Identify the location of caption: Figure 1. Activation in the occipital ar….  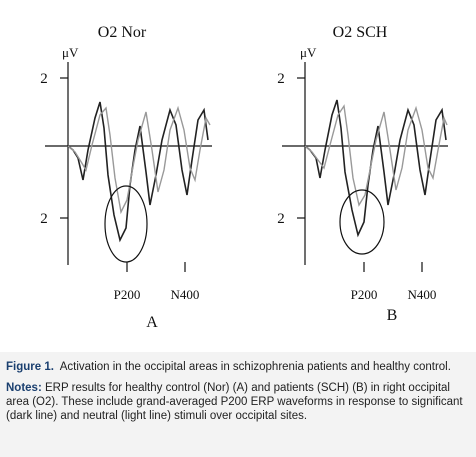
(238, 367).